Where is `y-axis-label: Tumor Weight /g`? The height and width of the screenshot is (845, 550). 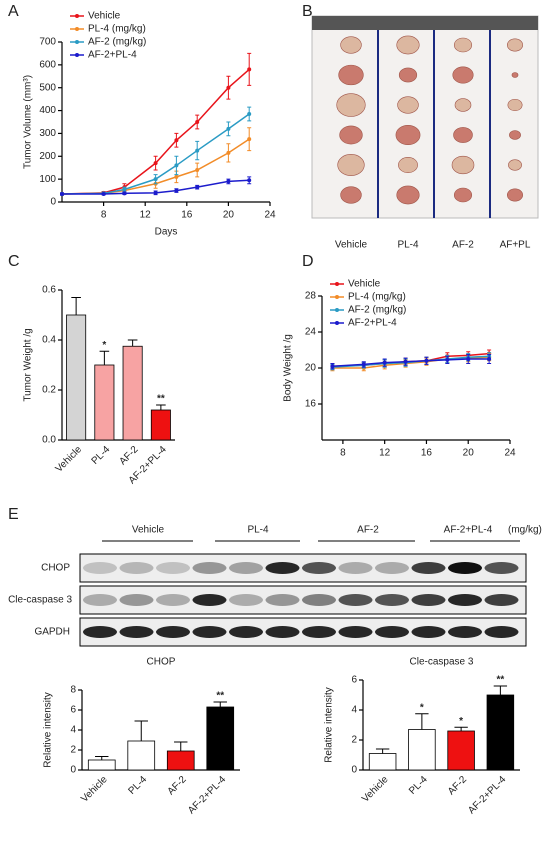 y-axis-label: Tumor Weight /g is located at coordinates (28, 364).